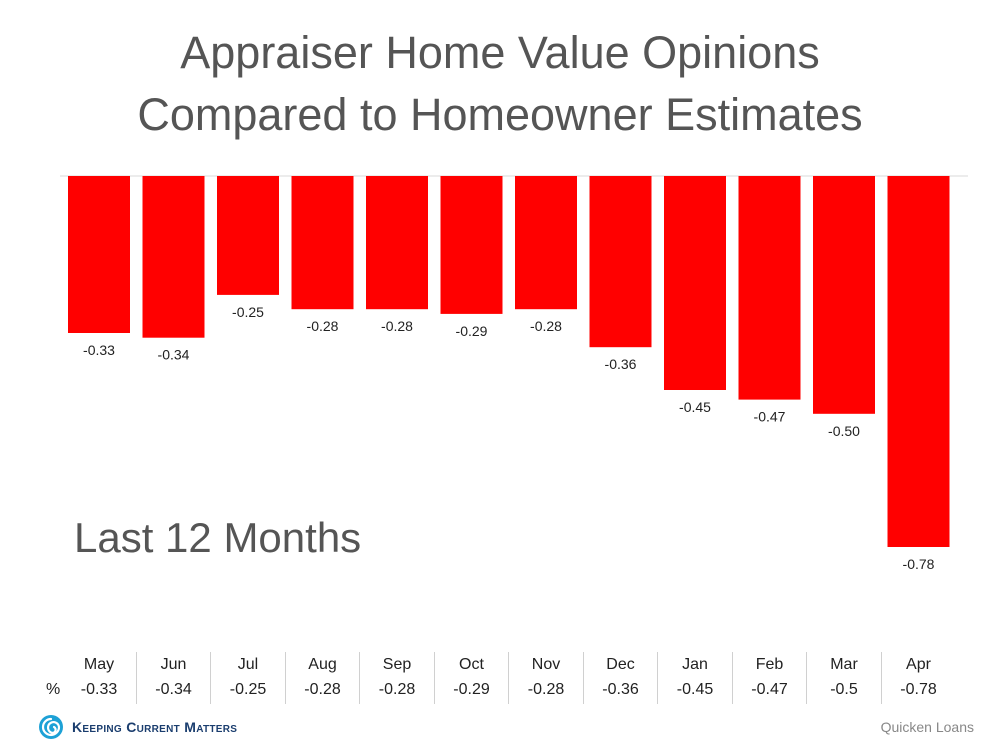 The image size is (1000, 750). I want to click on bar-may, so click(99, 254).